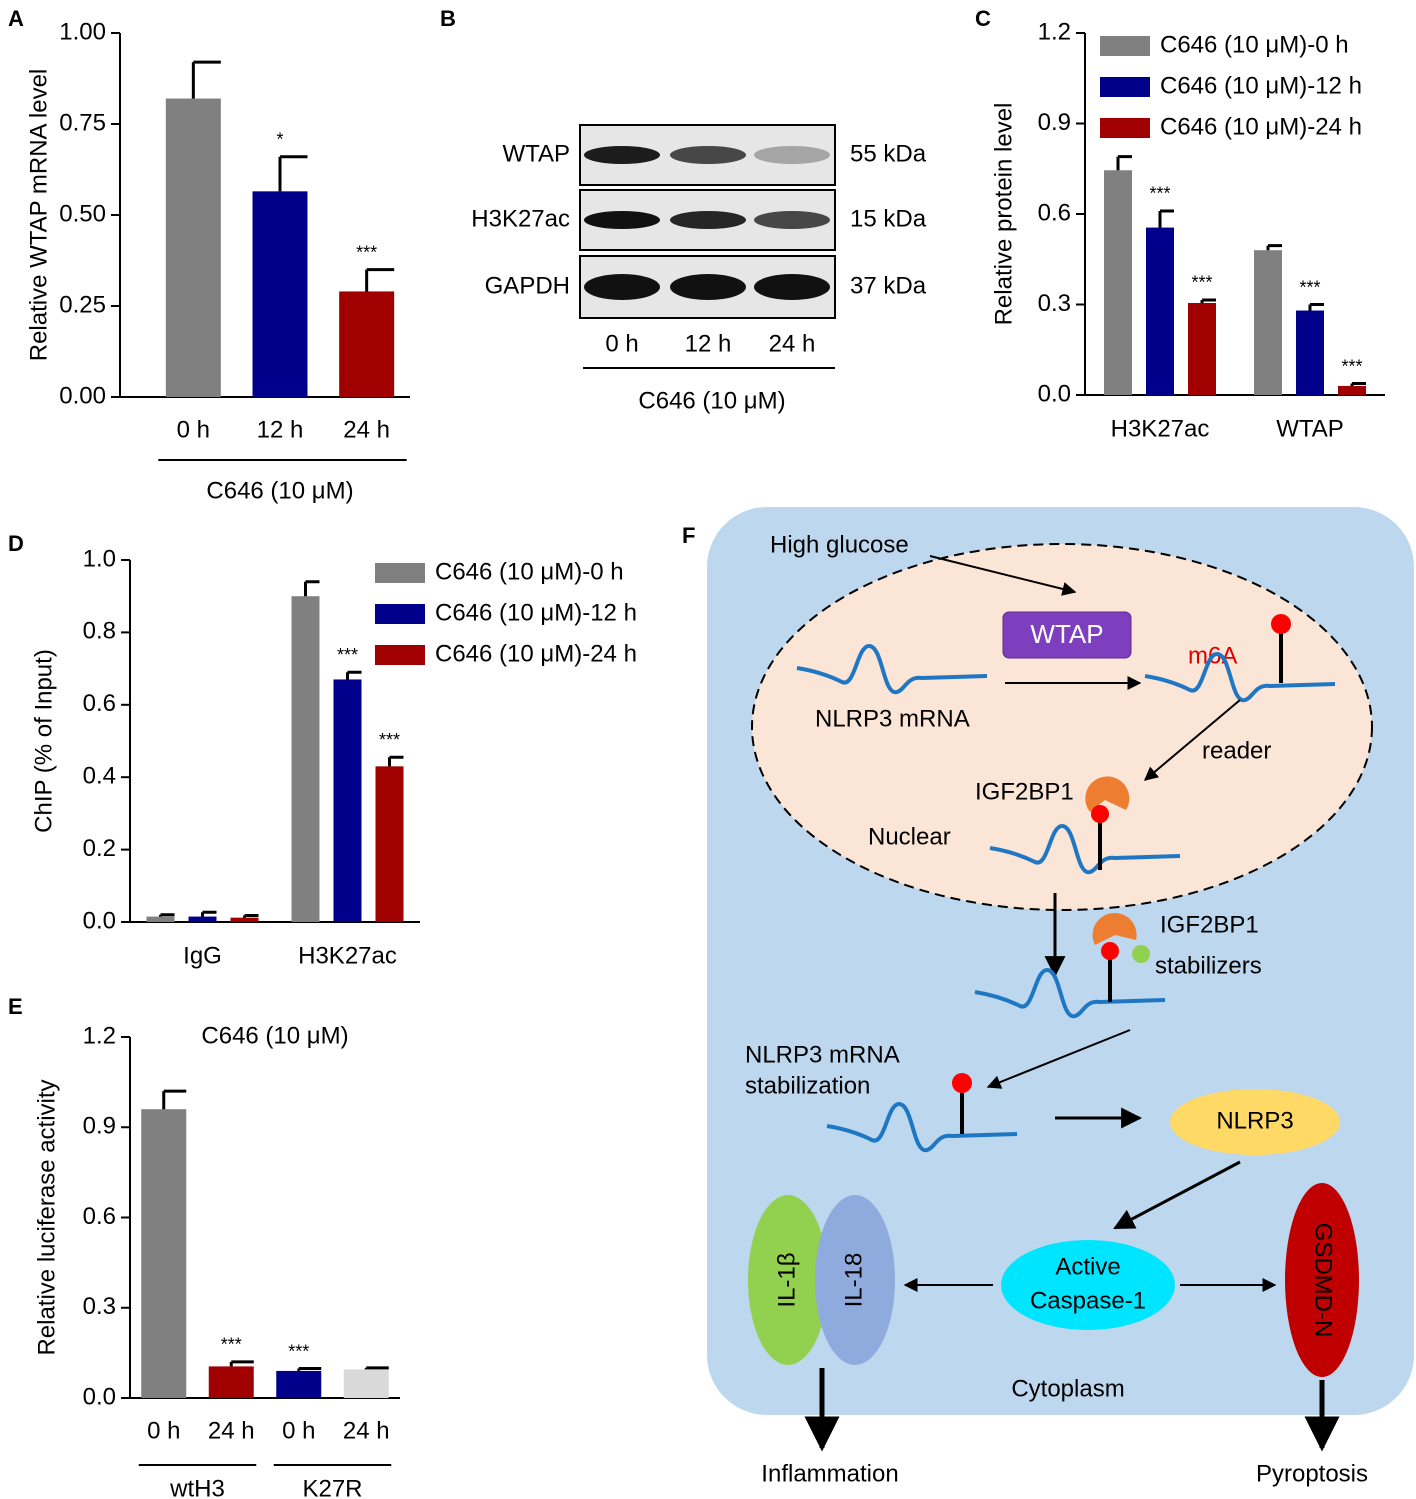  Describe the element at coordinates (888, 218) in the screenshot. I see `blot-size-label: 15 kDa` at that location.